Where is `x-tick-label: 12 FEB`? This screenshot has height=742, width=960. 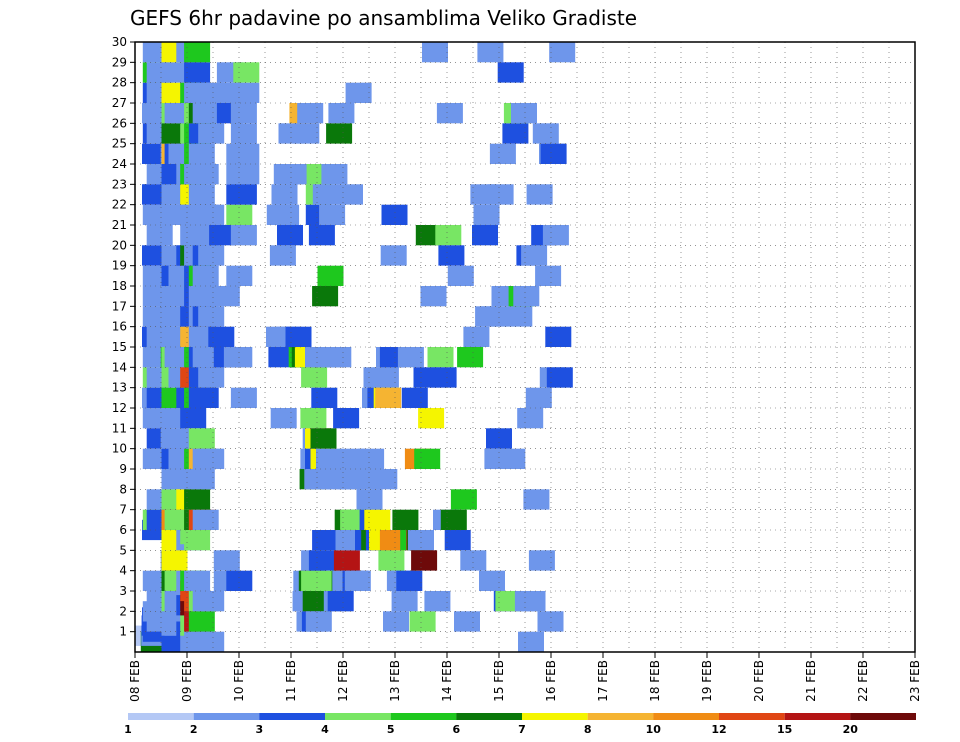 x-tick-label: 12 FEB is located at coordinates (343, 681).